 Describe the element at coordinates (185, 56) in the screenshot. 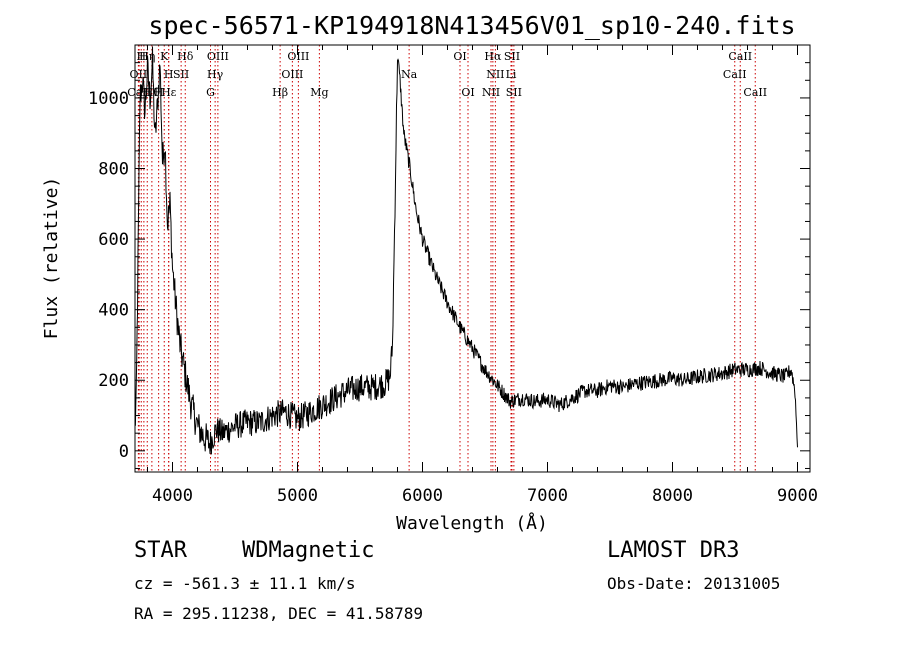

I see `spectral-line-label-11: Hδ` at that location.